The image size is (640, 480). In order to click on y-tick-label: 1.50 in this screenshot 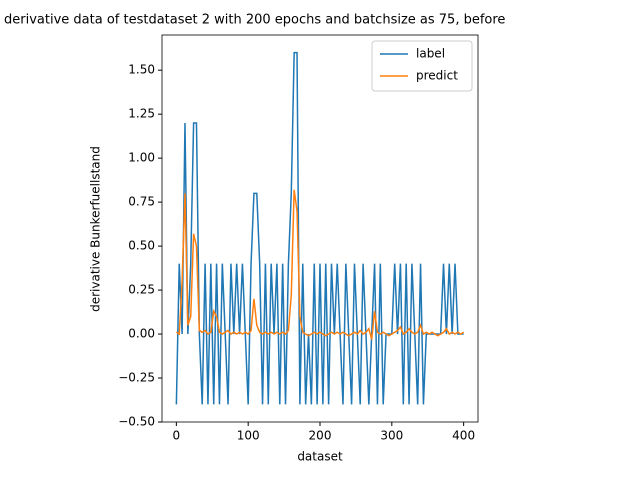, I will do `click(141, 70)`.